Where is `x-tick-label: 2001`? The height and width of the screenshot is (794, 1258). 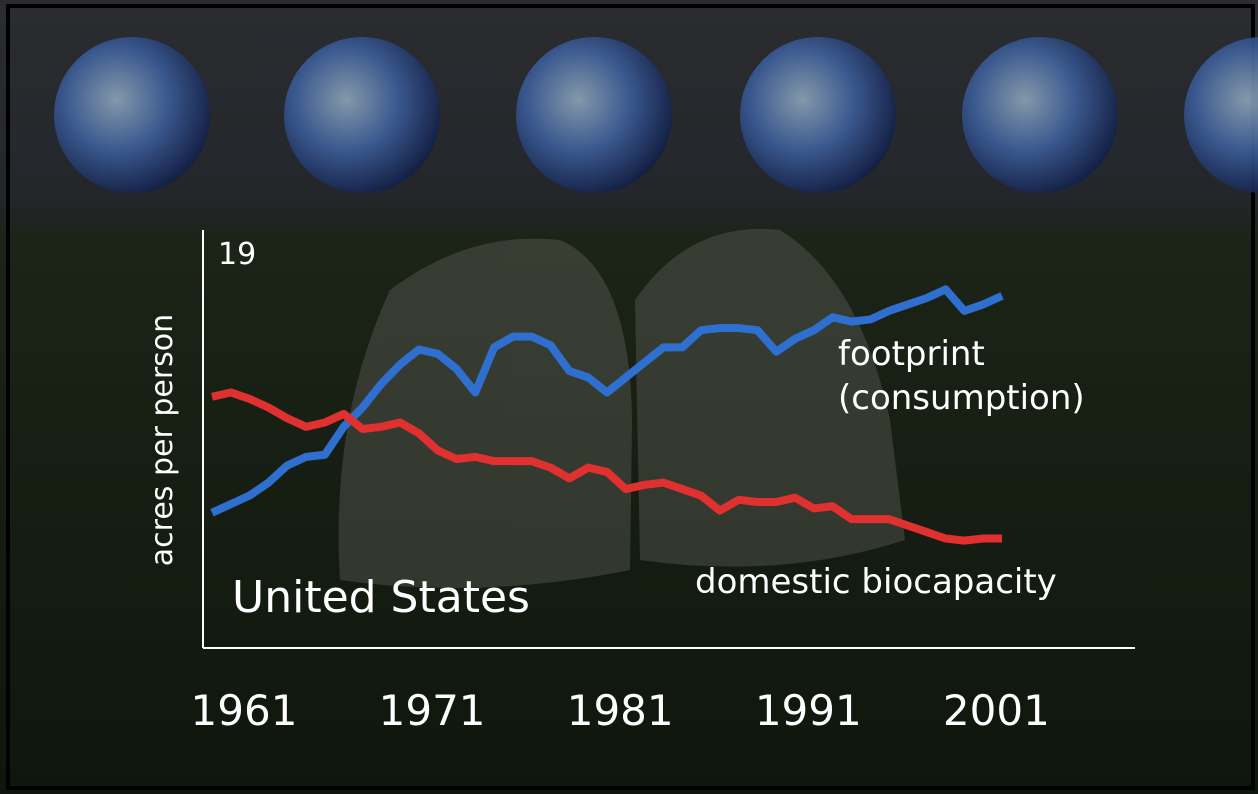 x-tick-label: 2001 is located at coordinates (996, 710).